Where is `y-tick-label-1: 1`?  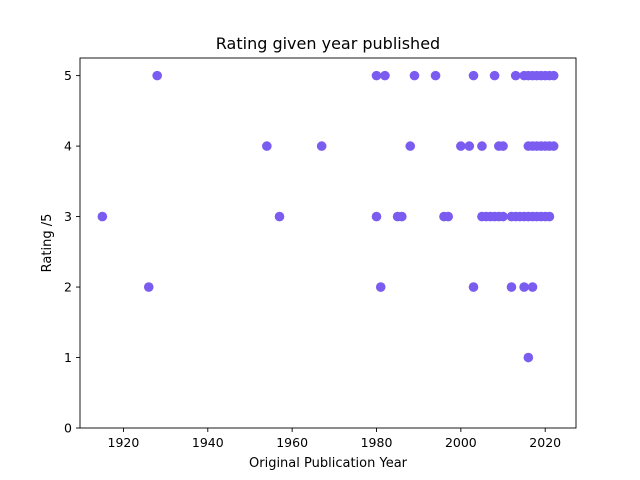 y-tick-label-1: 1 is located at coordinates (68, 357).